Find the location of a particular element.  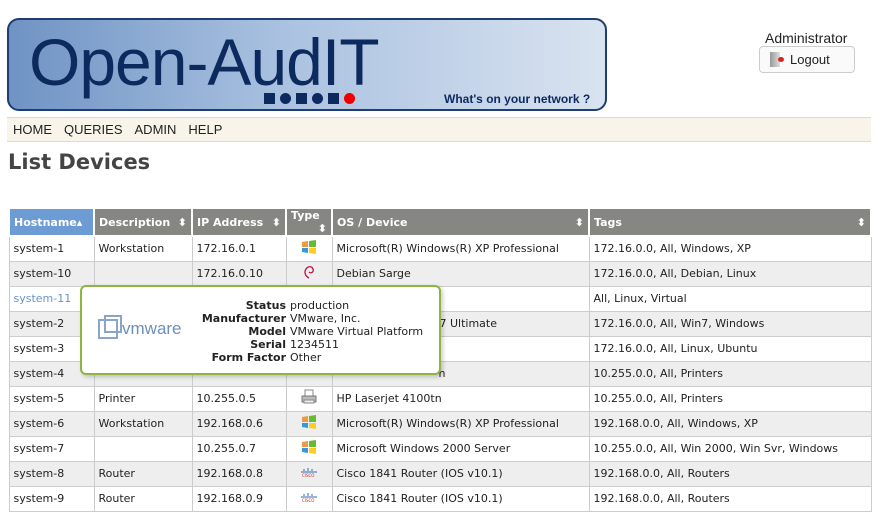

tagline: What's on your network ? is located at coordinates (517, 99).